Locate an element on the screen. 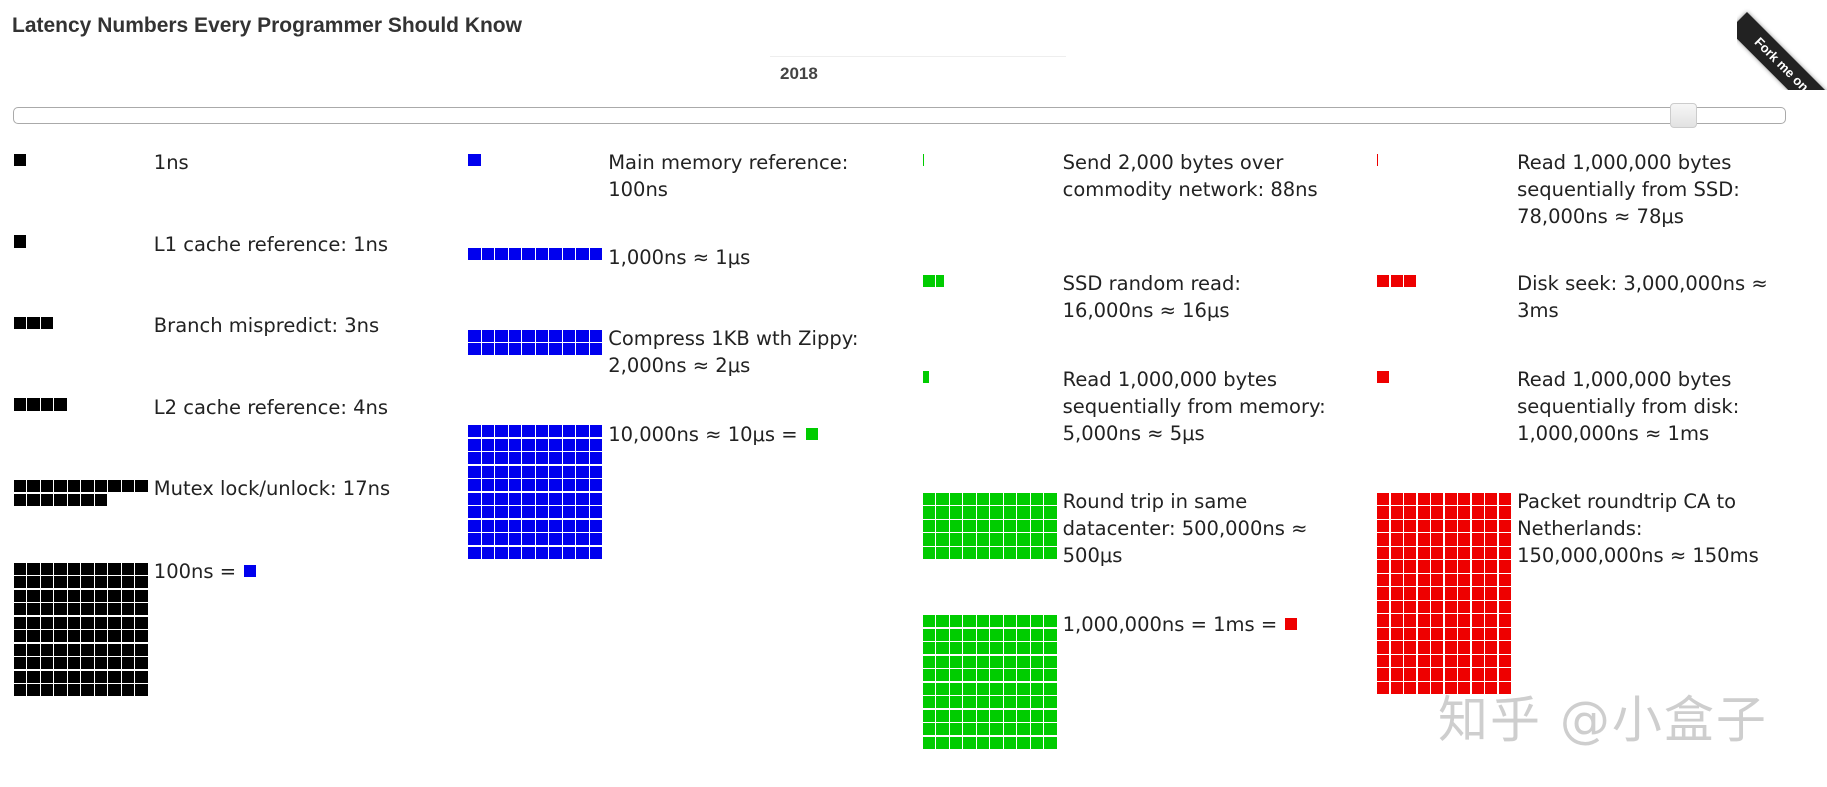  year-display: 2018 is located at coordinates (918, 73).